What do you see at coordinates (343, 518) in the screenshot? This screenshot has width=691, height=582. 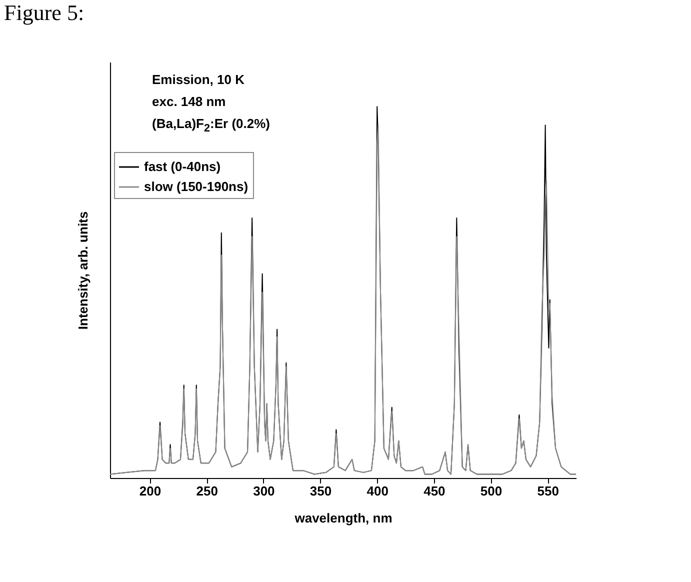 I see `x-axis-title: wavelength, nm` at bounding box center [343, 518].